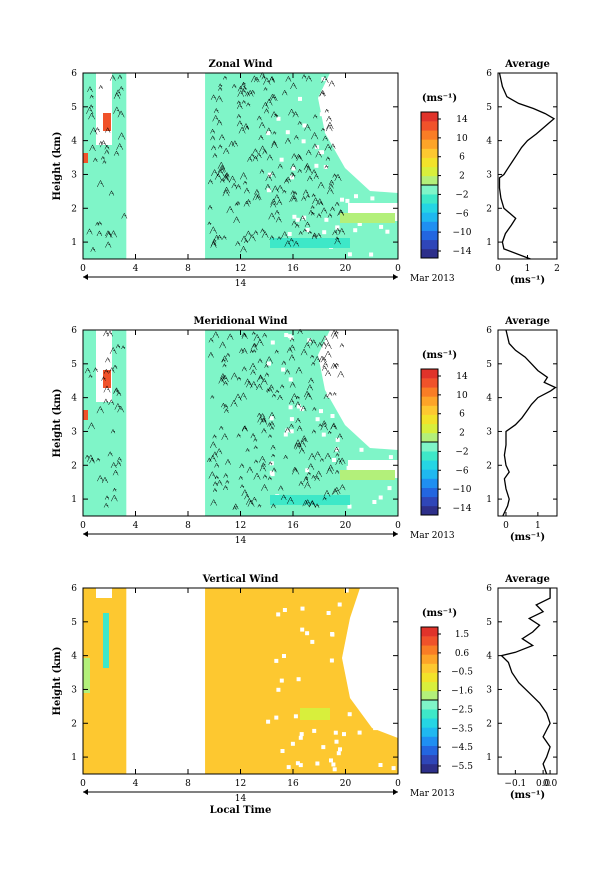 The image size is (616, 877). Describe the element at coordinates (215, 419) in the screenshot. I see `contour-lines` at that location.